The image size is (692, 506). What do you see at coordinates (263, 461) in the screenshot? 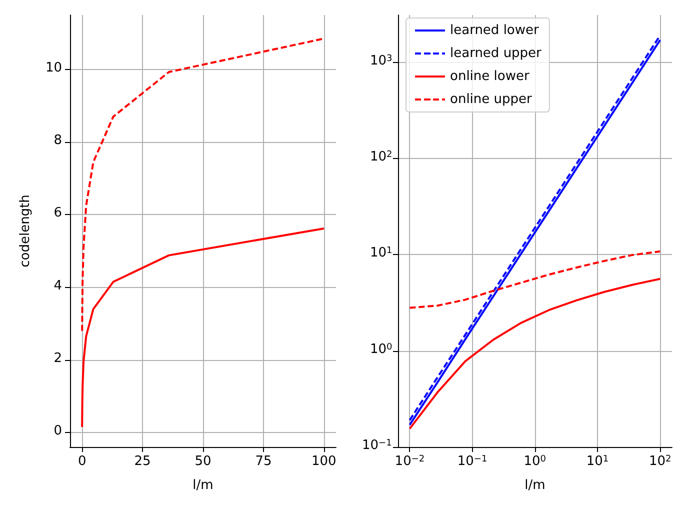
I see `x-tick-label: 75` at bounding box center [263, 461].